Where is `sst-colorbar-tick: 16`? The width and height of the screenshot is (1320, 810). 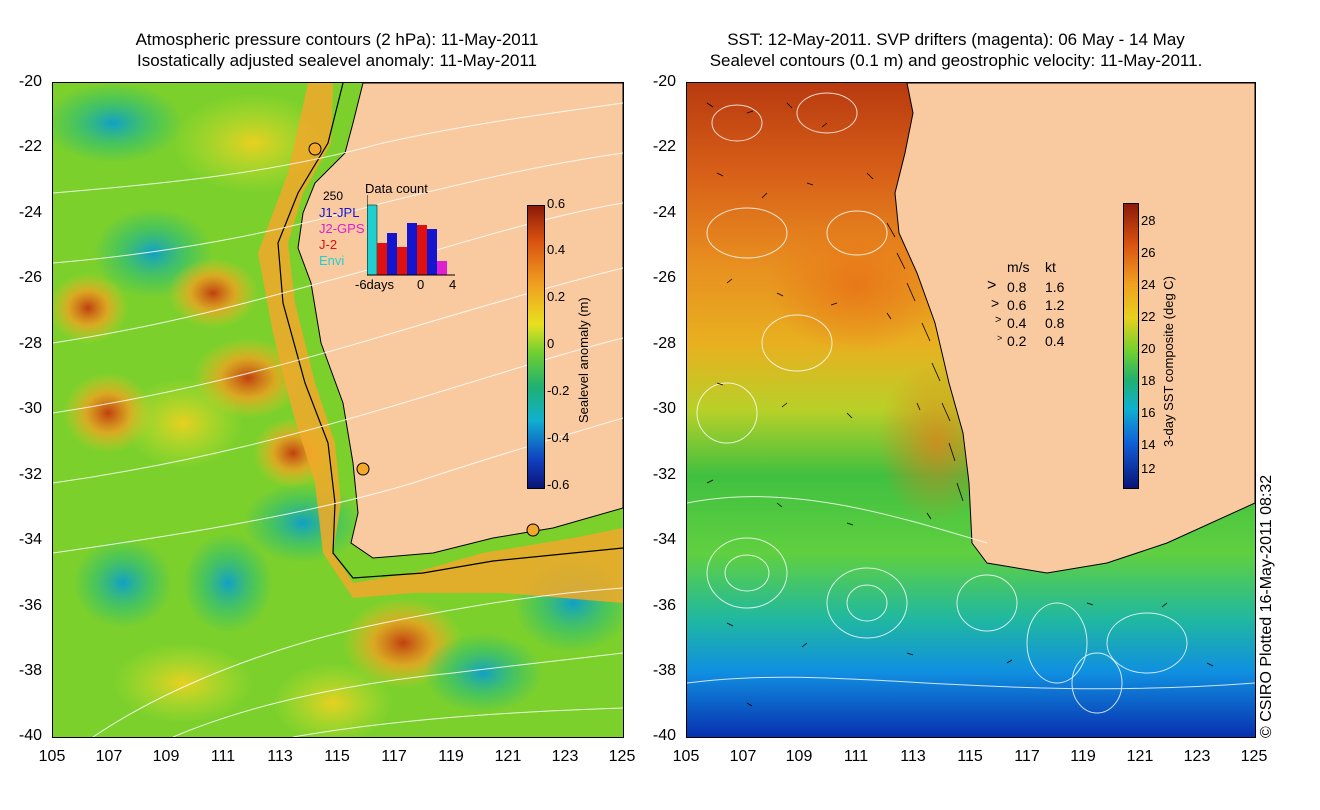 sst-colorbar-tick: 16 is located at coordinates (1148, 412).